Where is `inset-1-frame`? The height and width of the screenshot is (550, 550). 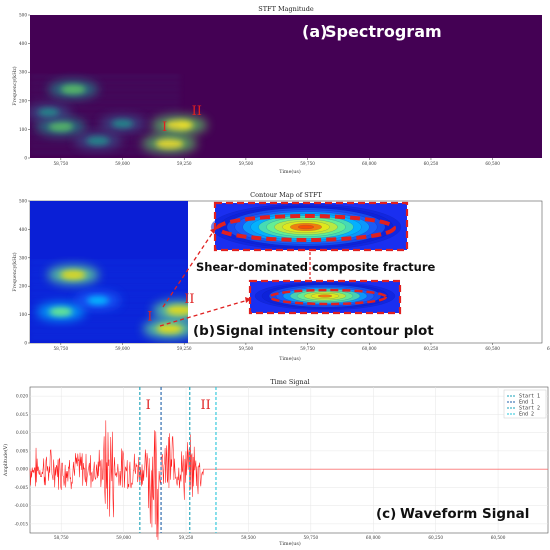 inset-1-frame is located at coordinates (311, 226).